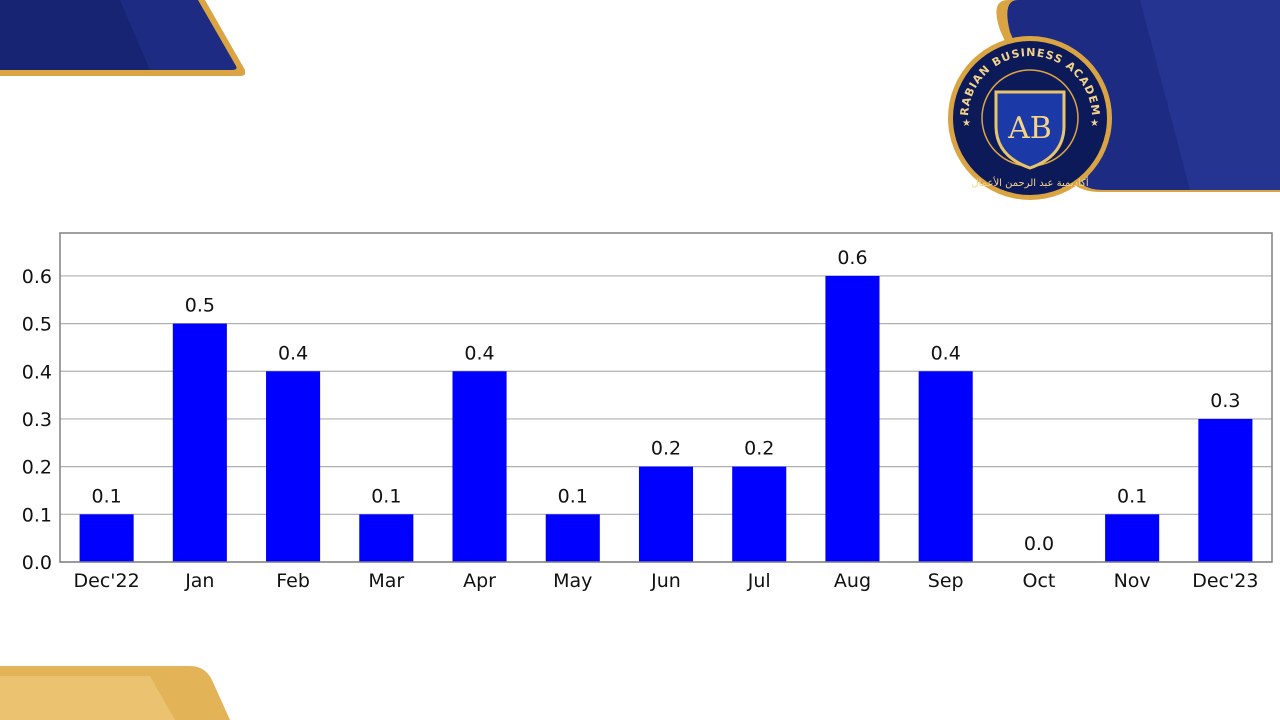 This screenshot has width=1280, height=720. Describe the element at coordinates (1225, 581) in the screenshot. I see `x-tick-label: Dec'23` at that location.